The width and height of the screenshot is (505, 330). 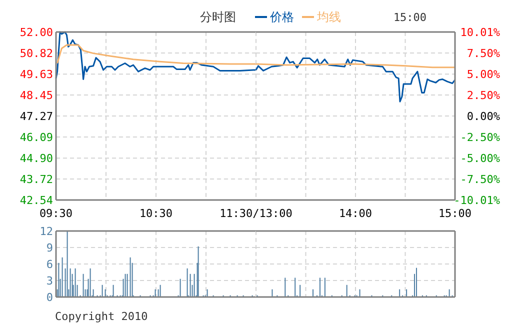 What do you see at coordinates (480, 158) in the screenshot?
I see `text: -5.00%` at bounding box center [480, 158].